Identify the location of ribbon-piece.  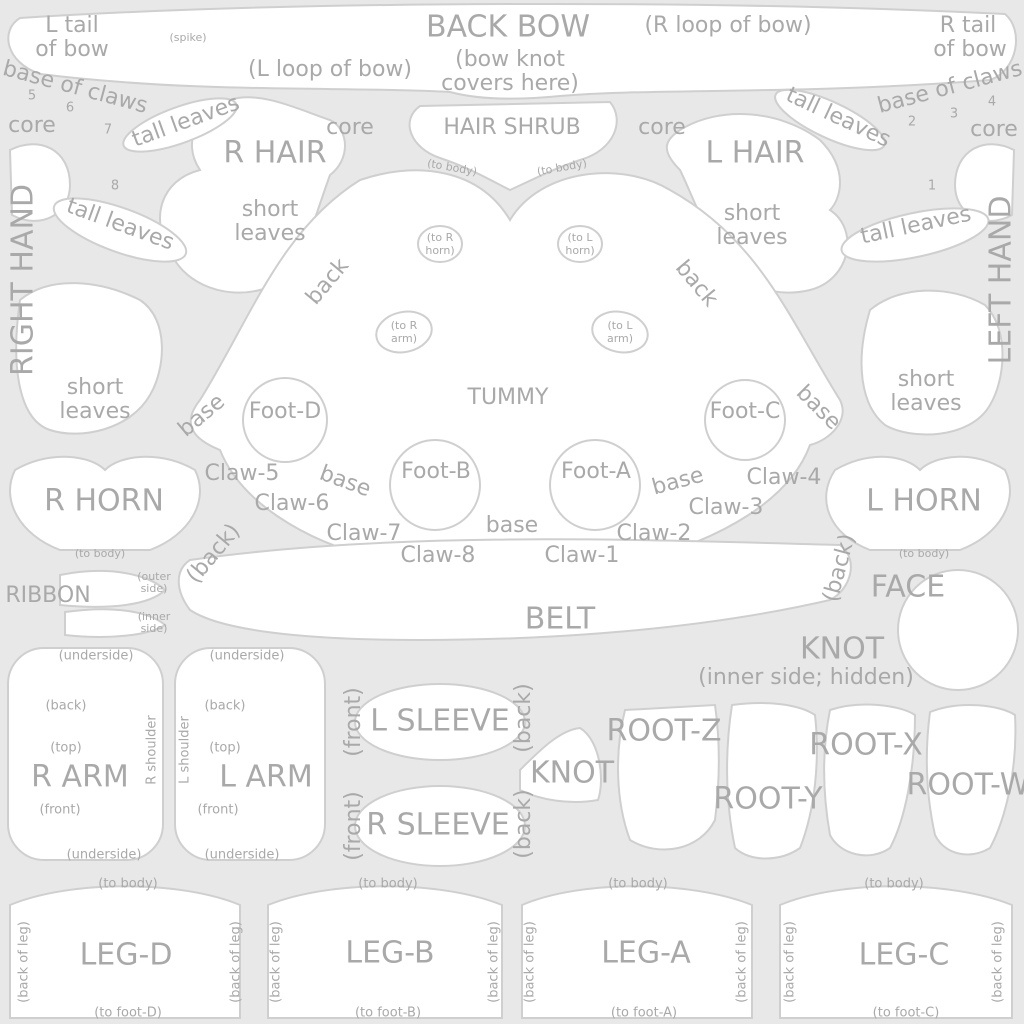
(115, 623).